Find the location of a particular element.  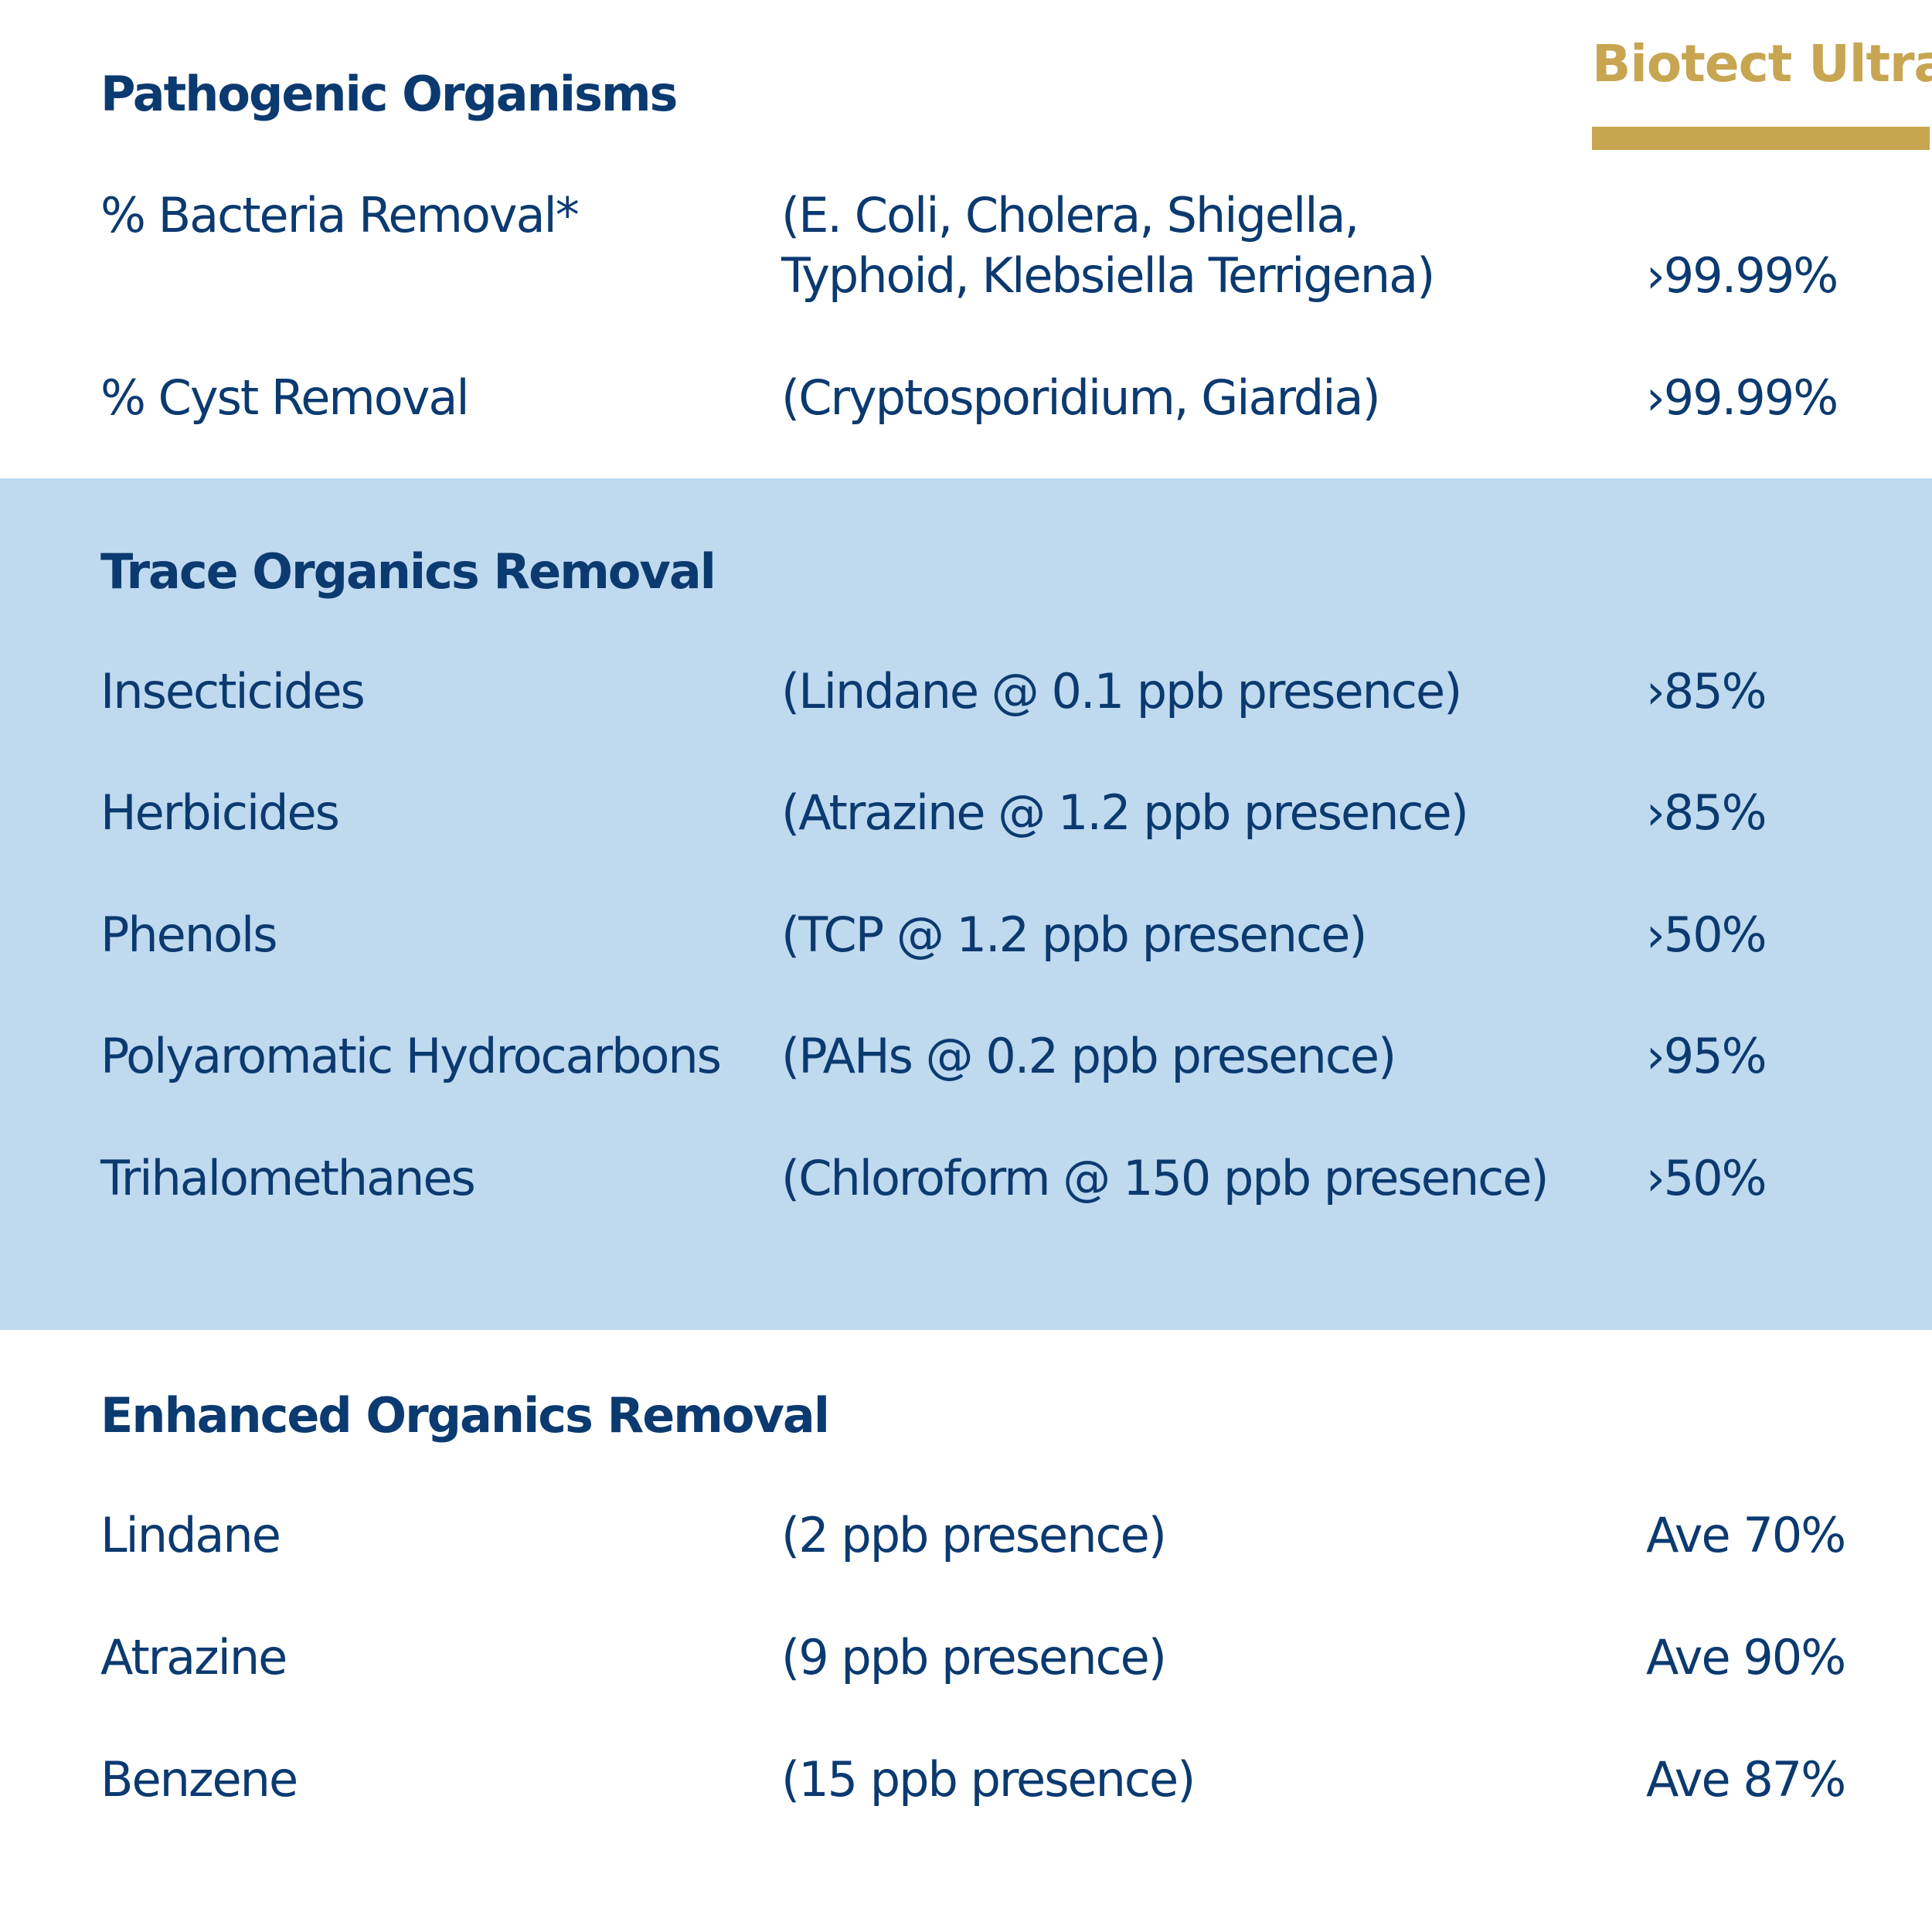

brand-header: Biotect Ultra is located at coordinates (1762, 90).